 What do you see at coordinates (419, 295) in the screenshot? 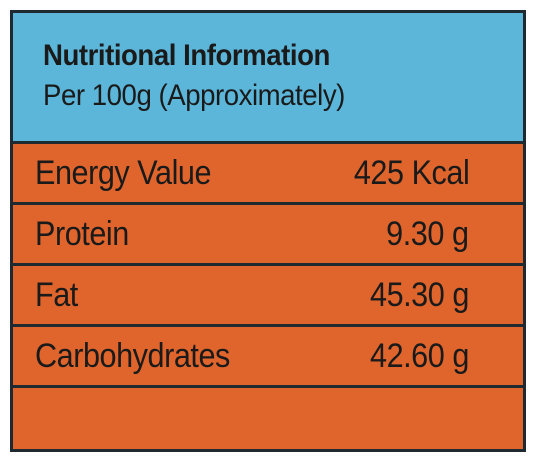
I see `row-value: 45.30 g` at bounding box center [419, 295].